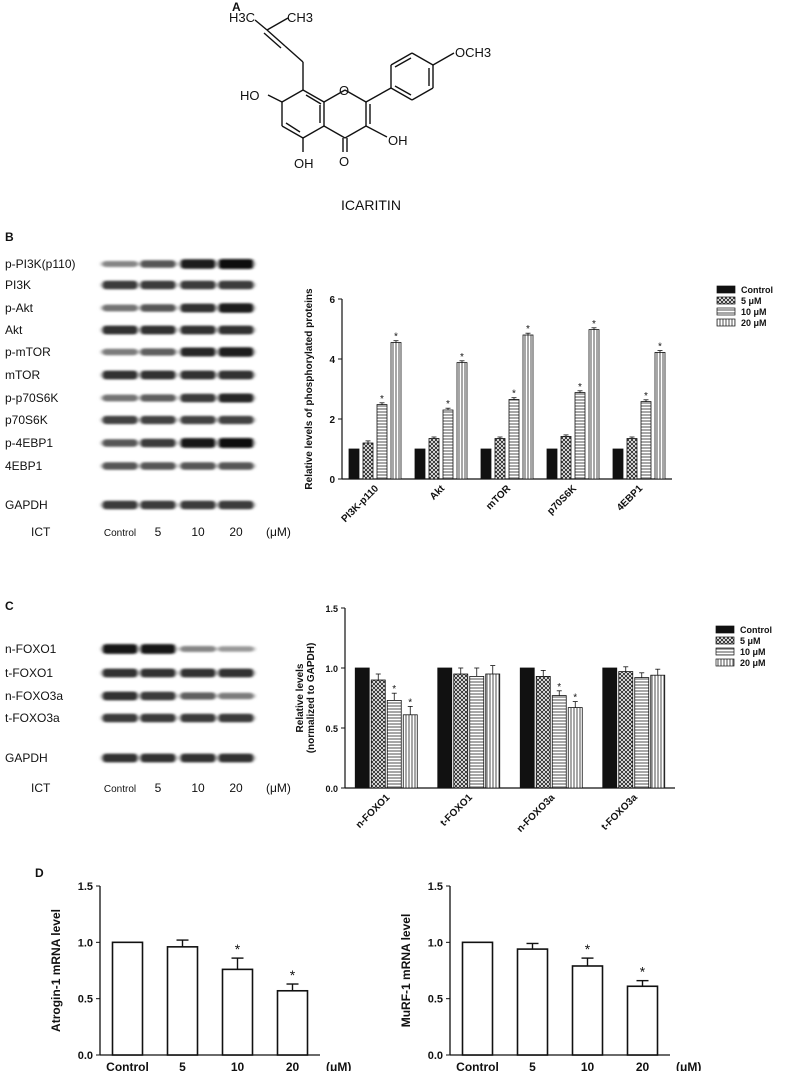 Image resolution: width=787 pixels, height=1071 pixels. I want to click on blot-row-label: n-FOXO3a, so click(34, 696).